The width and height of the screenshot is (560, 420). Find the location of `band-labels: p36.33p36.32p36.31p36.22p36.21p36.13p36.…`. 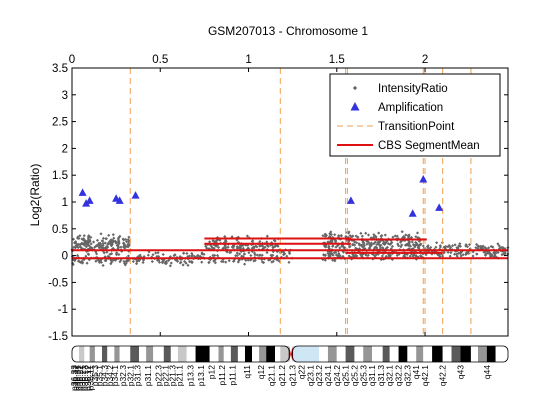

band-labels: p36.33p36.32p36.31p36.22p36.21p36.13p36.… is located at coordinates (280, 378).